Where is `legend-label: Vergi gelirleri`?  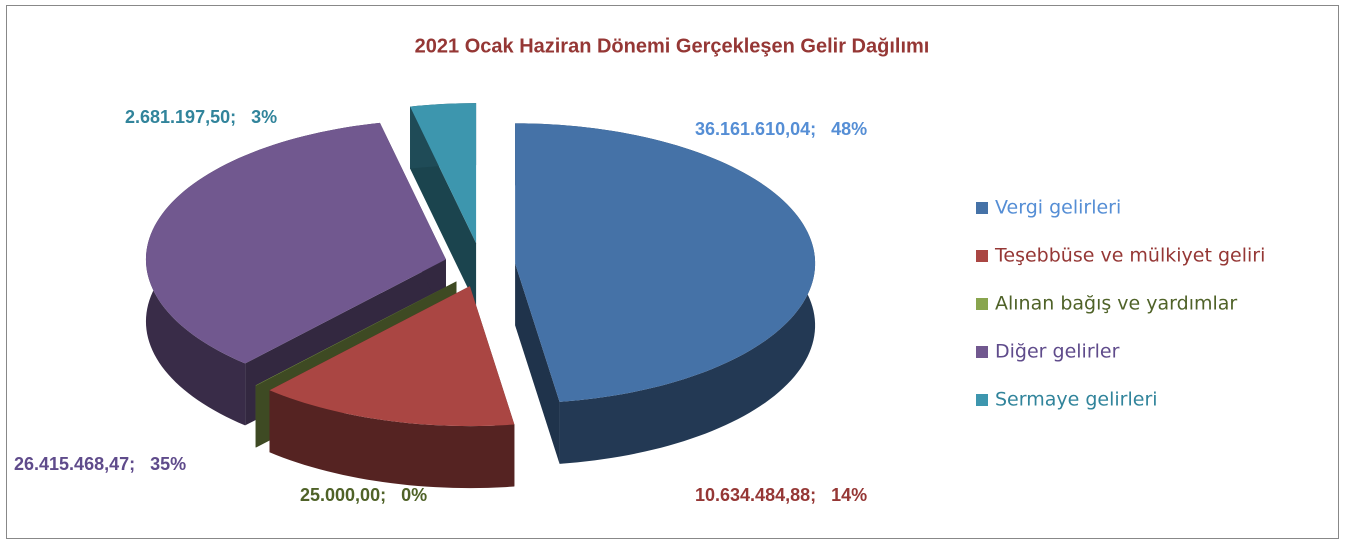 legend-label: Vergi gelirleri is located at coordinates (1058, 208).